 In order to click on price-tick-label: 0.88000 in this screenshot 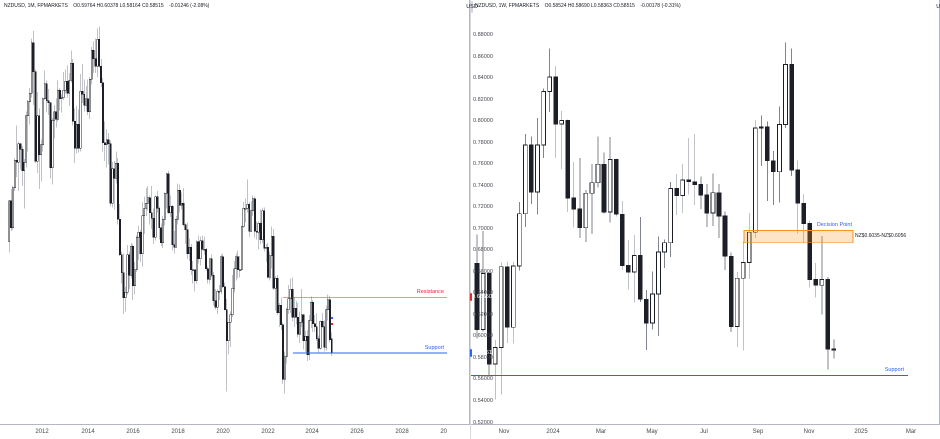, I will do `click(483, 35)`.